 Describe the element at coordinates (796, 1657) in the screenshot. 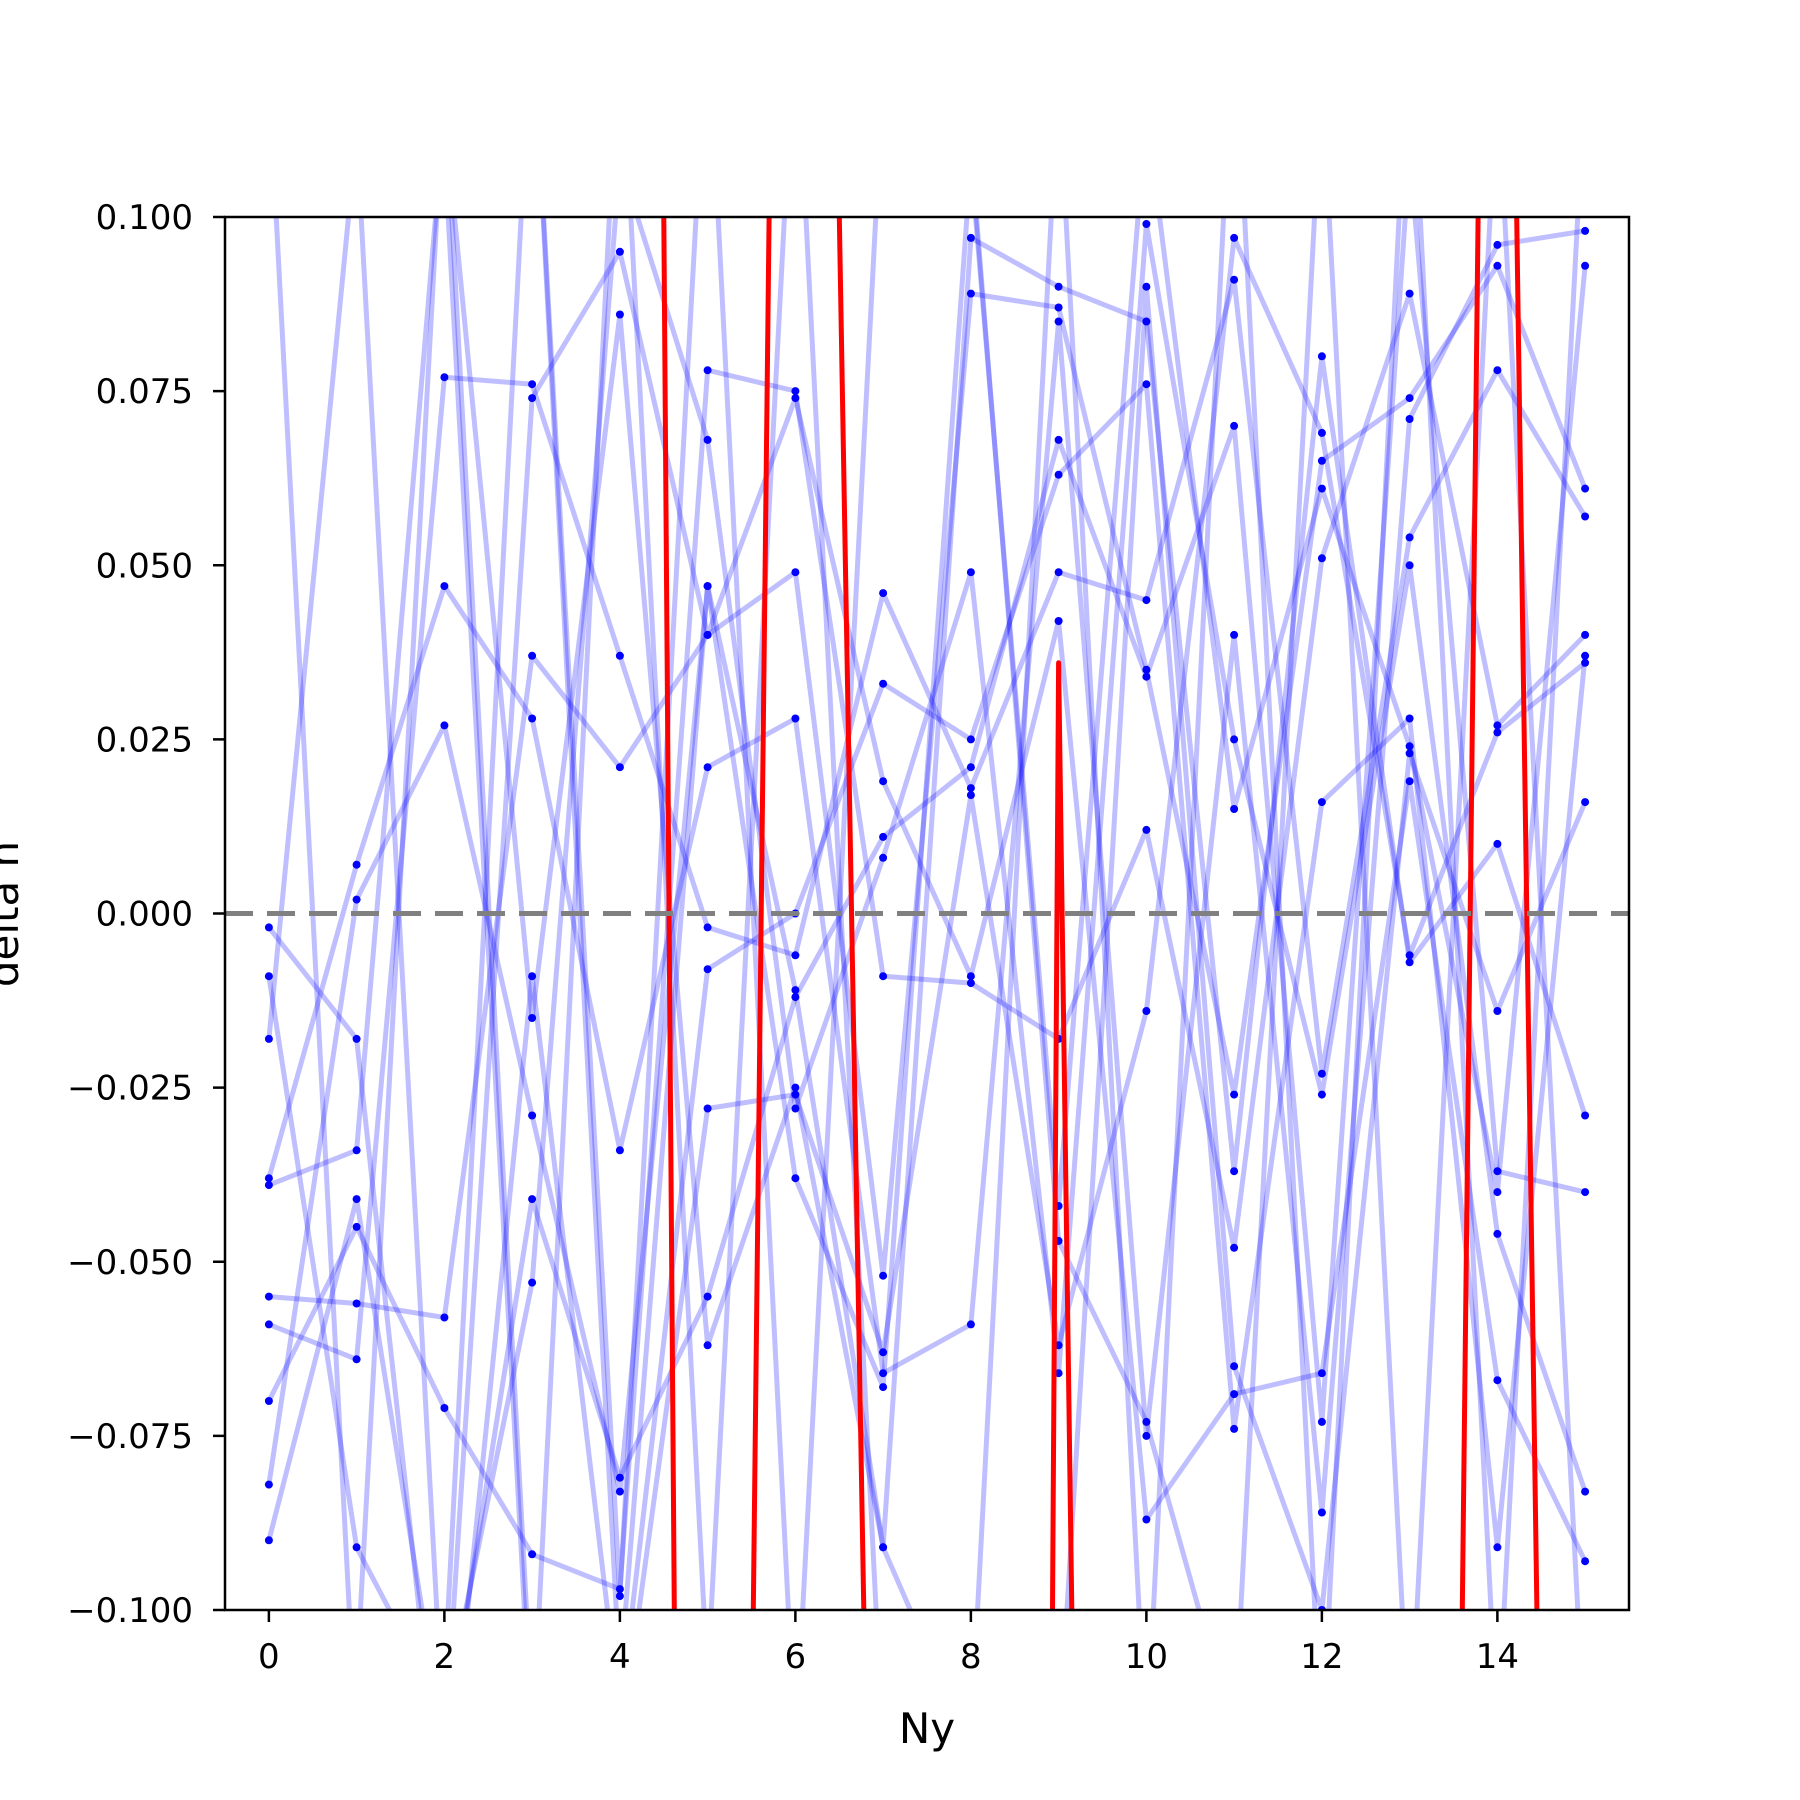

I see `x-tick-label: 6` at that location.